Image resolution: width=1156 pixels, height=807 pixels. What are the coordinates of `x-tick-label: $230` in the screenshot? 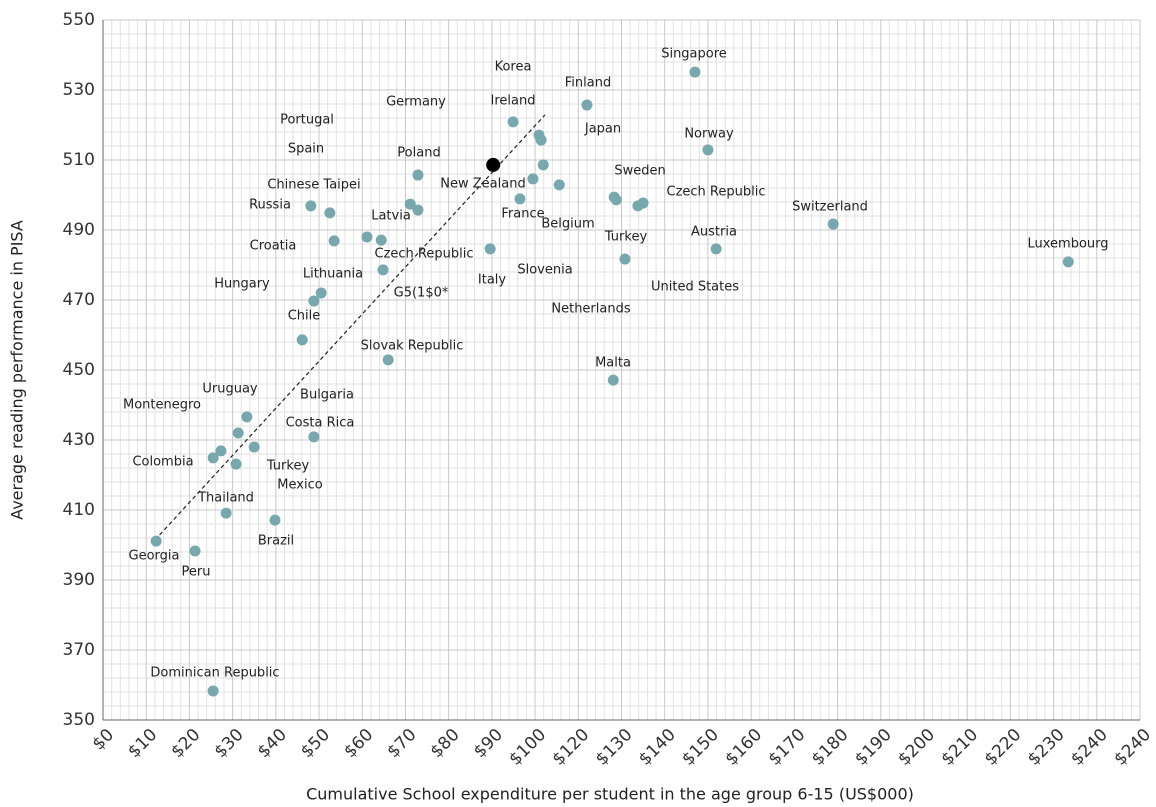 It's located at (1046, 747).